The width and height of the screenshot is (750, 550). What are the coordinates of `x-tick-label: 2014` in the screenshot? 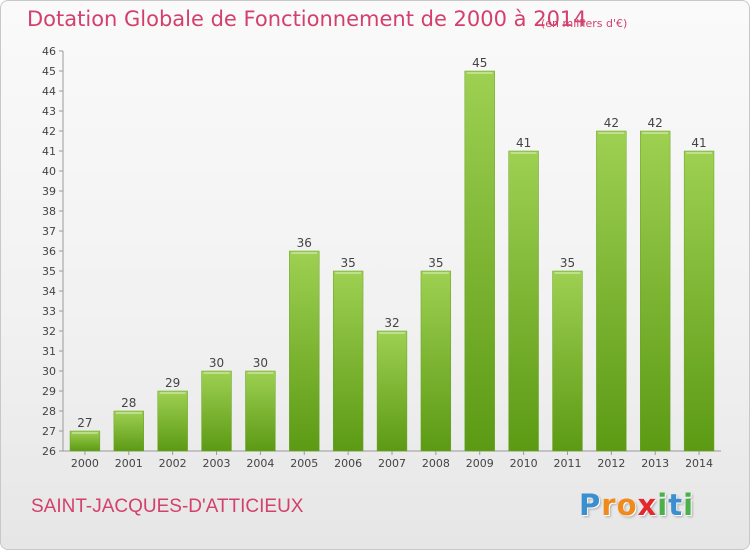 It's located at (699, 463).